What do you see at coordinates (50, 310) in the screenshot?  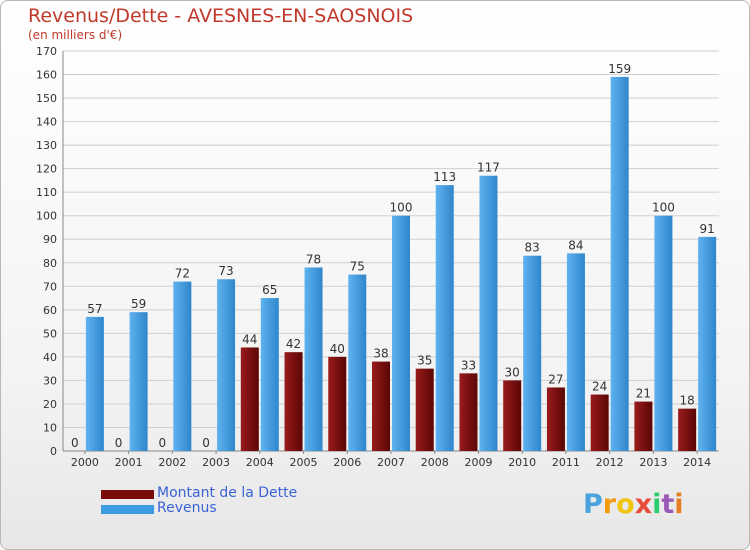 I see `y-tick-label: 60` at bounding box center [50, 310].